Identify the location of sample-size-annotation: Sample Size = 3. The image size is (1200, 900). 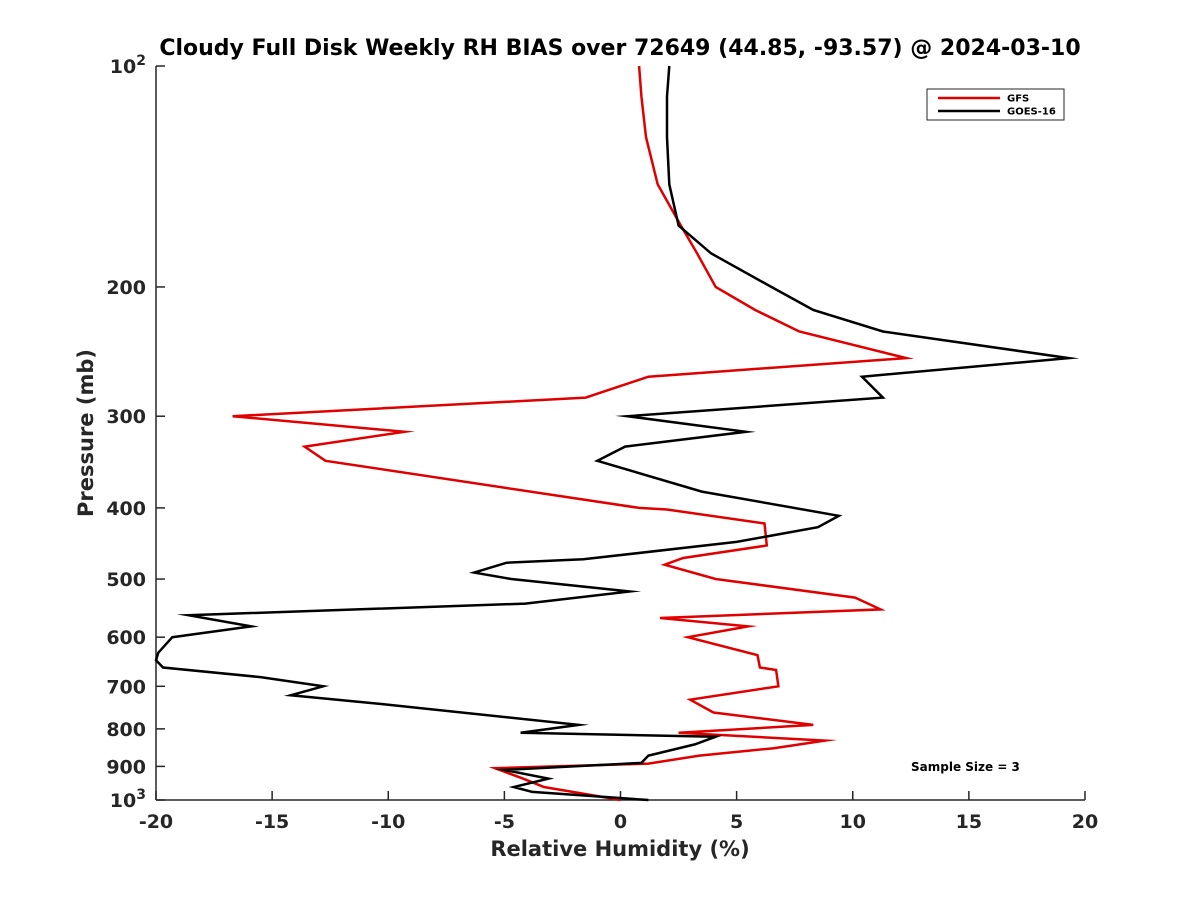
(965, 767).